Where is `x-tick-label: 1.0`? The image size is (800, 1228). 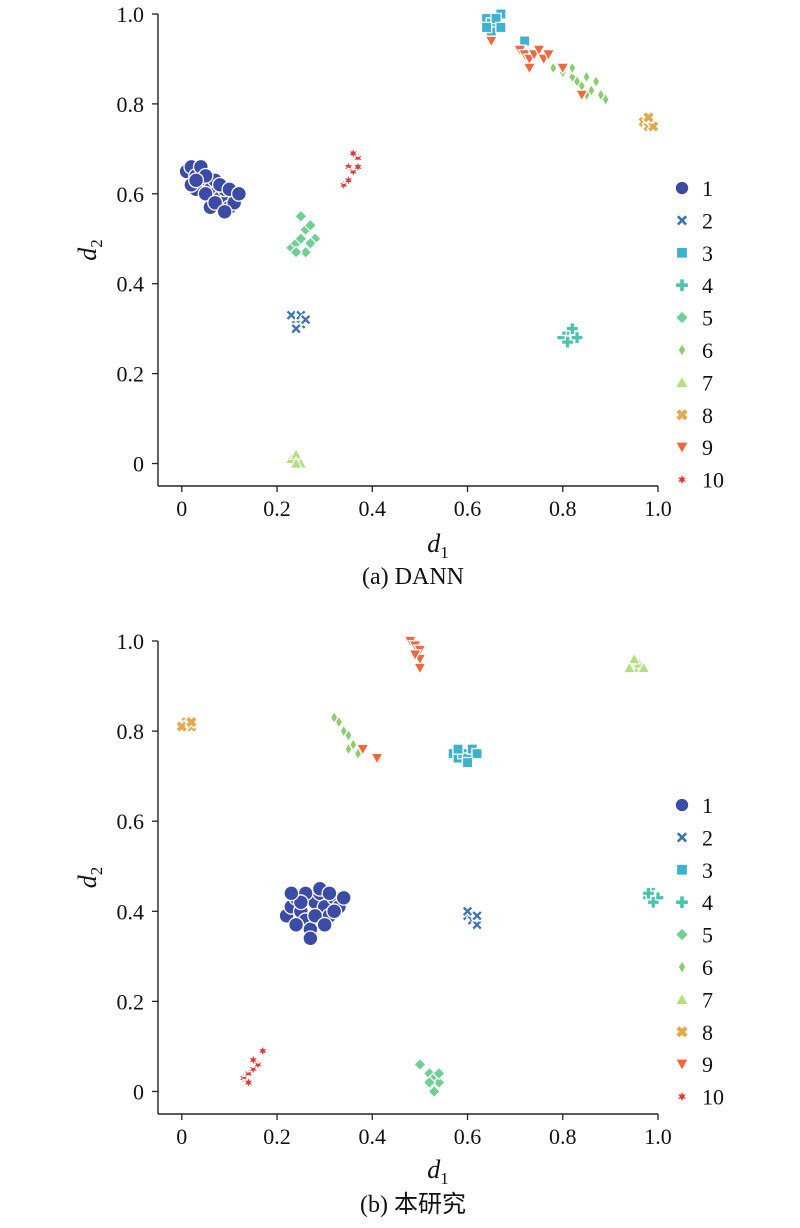
x-tick-label: 1.0 is located at coordinates (658, 508).